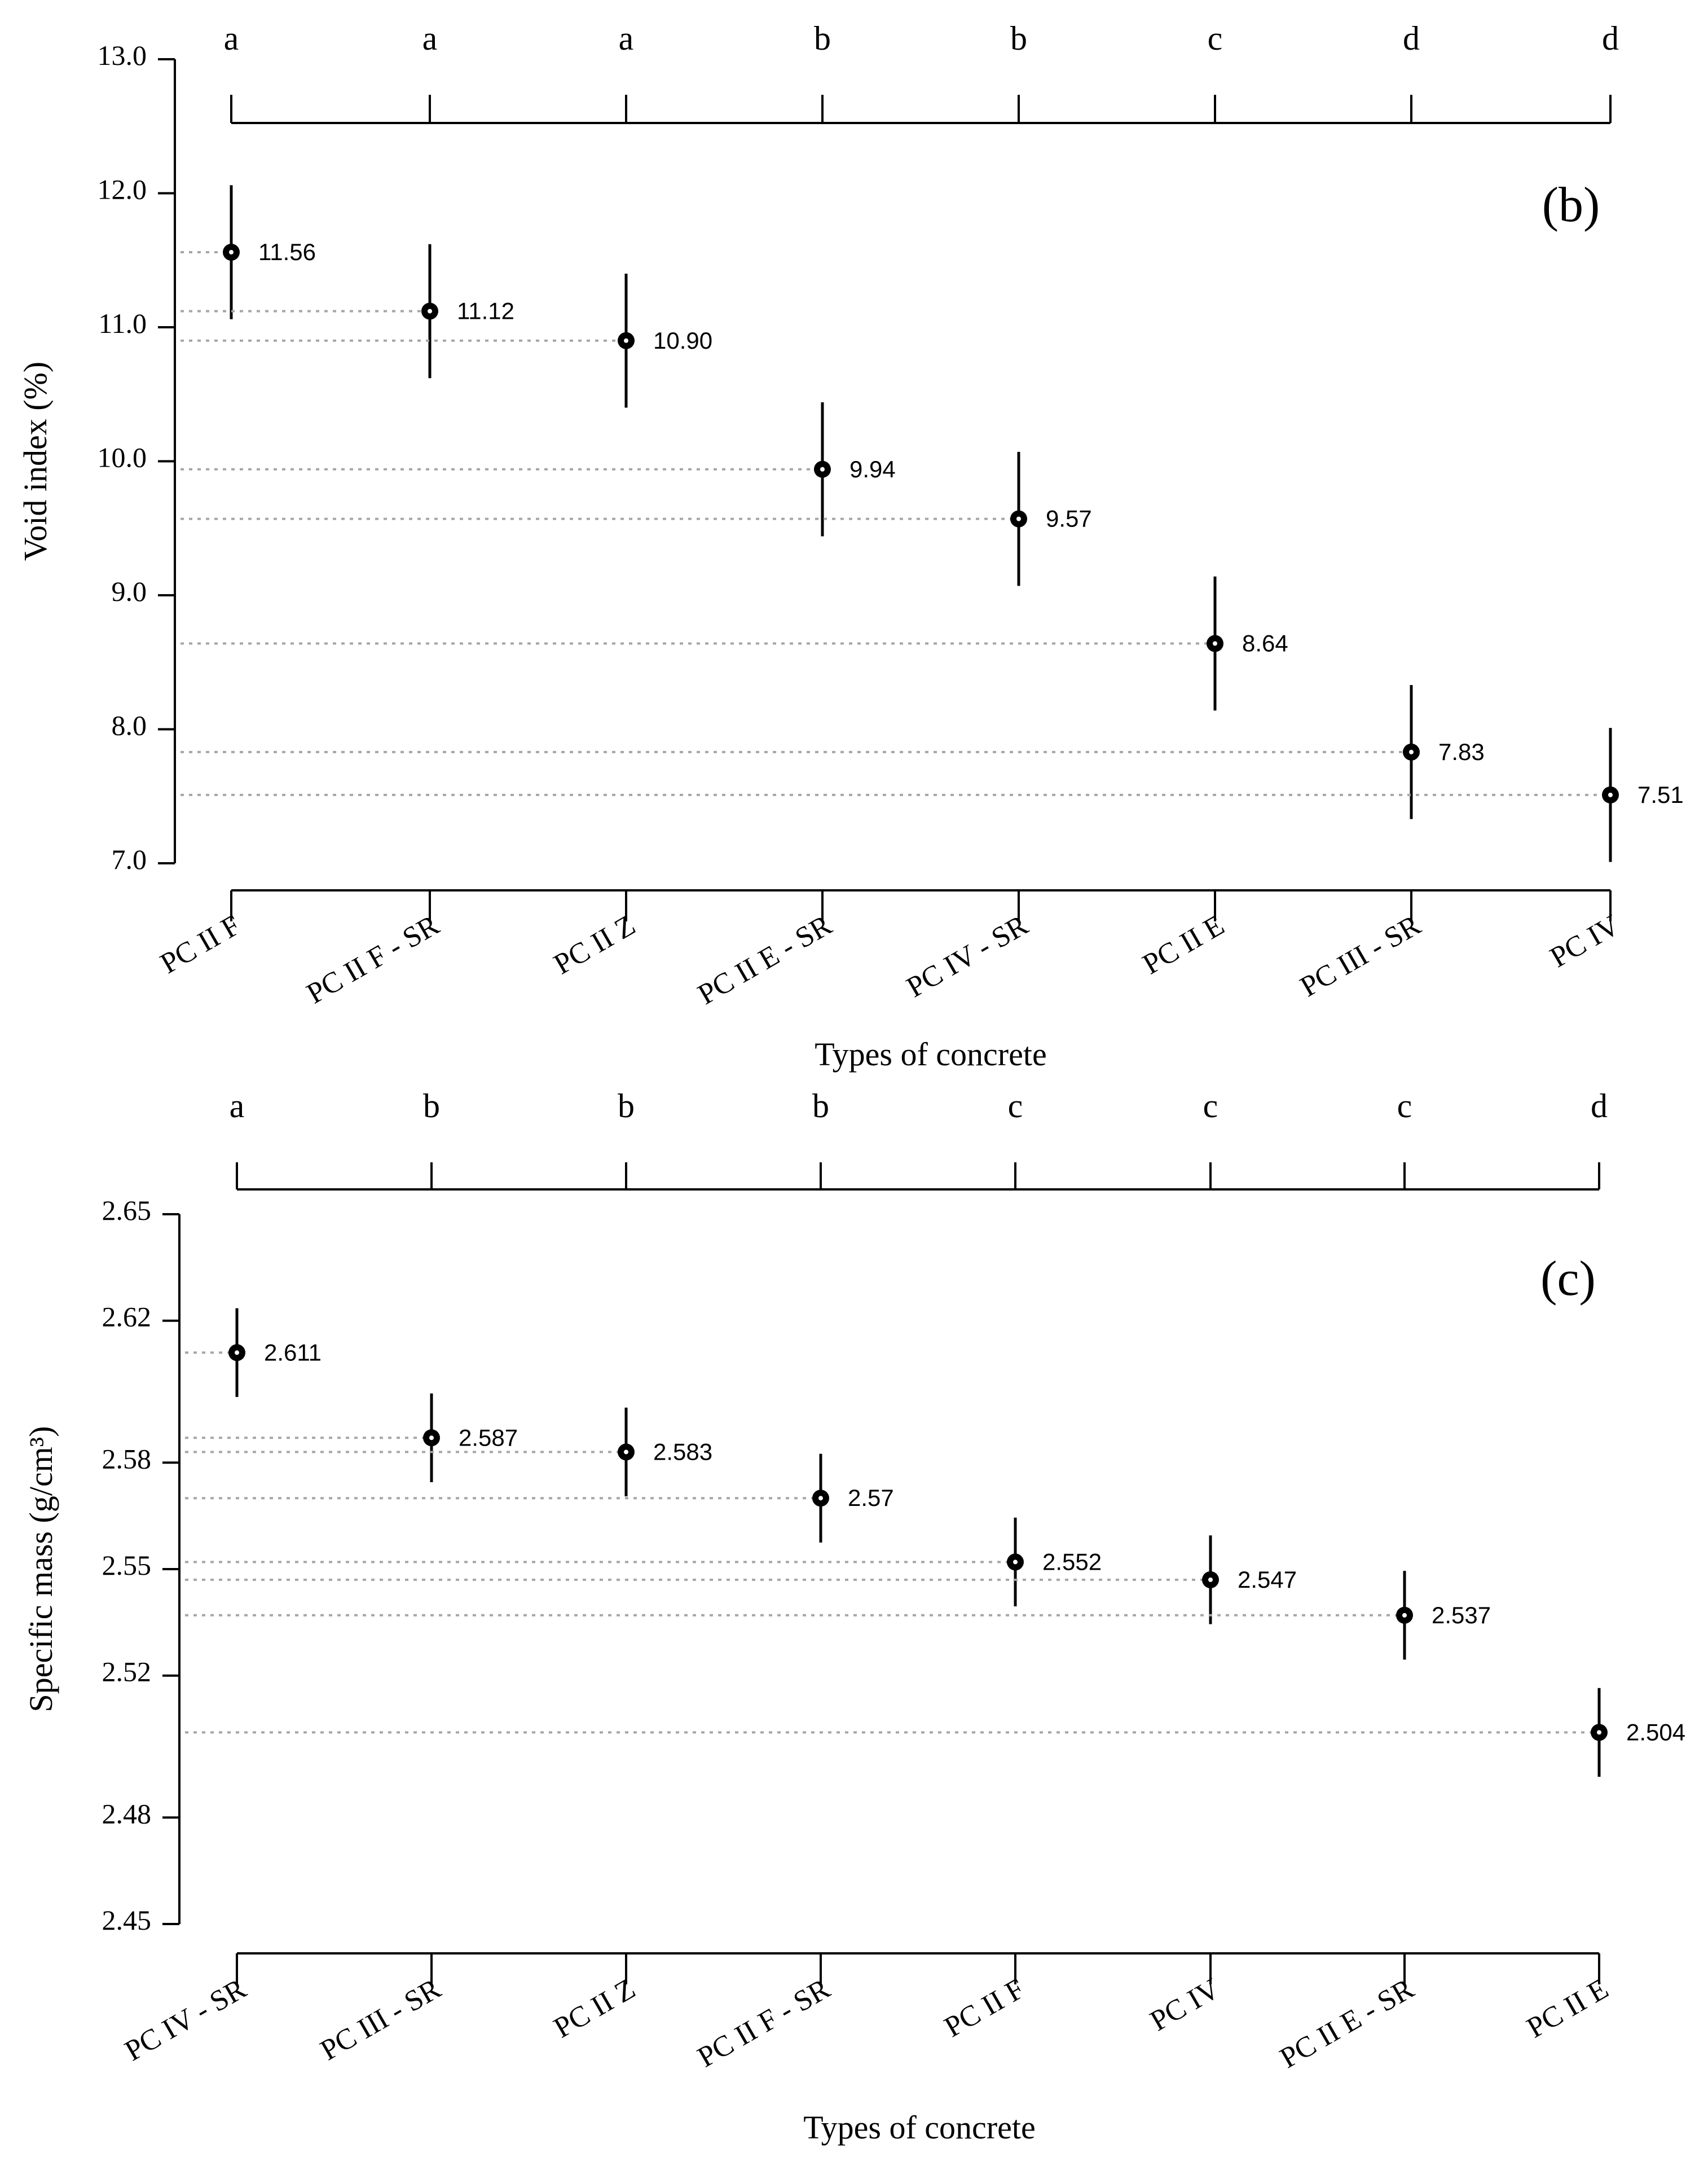 This screenshot has height=2161, width=1708. What do you see at coordinates (41, 1569) in the screenshot?
I see `y-axis-title: Specific mass (g/cm³)` at bounding box center [41, 1569].